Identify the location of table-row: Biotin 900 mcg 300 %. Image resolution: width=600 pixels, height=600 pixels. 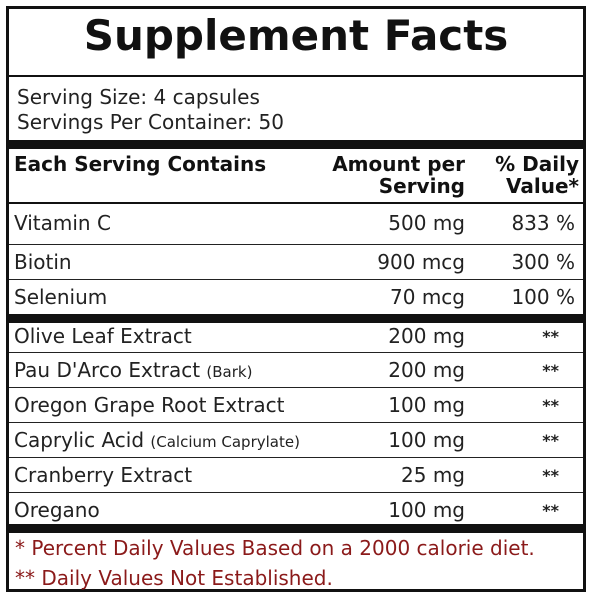
(296, 262).